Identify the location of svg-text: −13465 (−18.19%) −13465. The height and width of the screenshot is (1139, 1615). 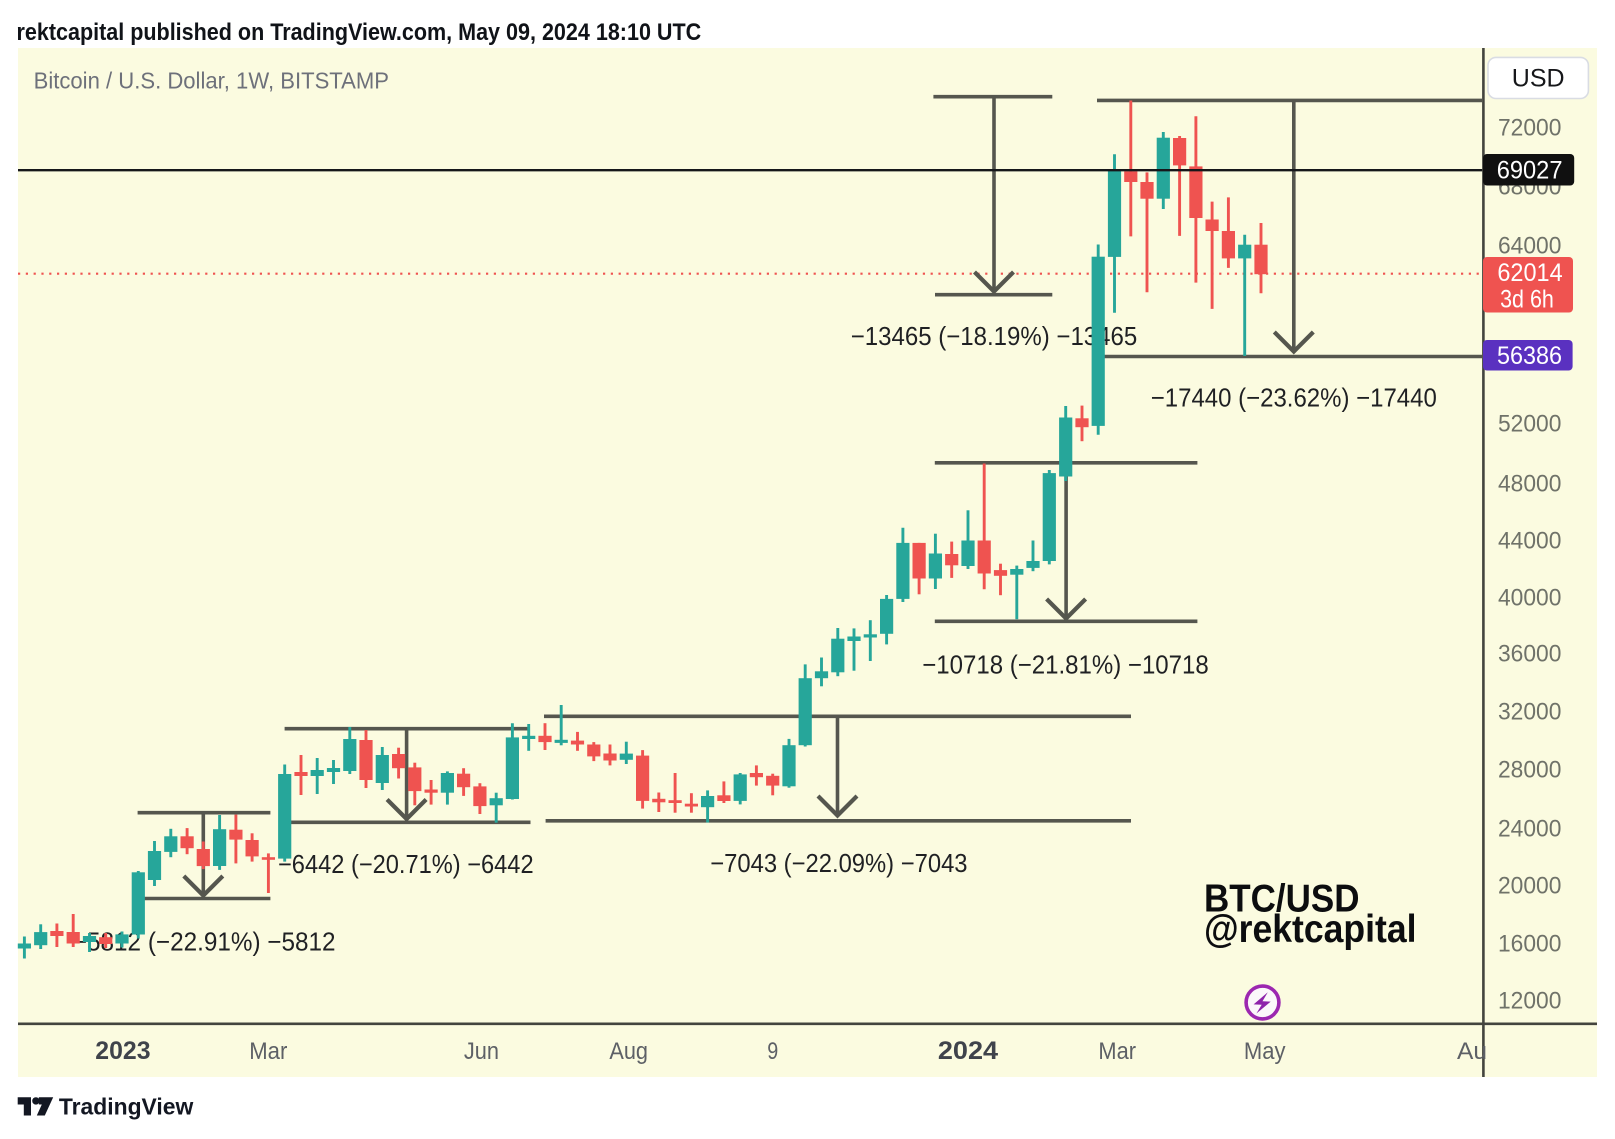
(994, 336).